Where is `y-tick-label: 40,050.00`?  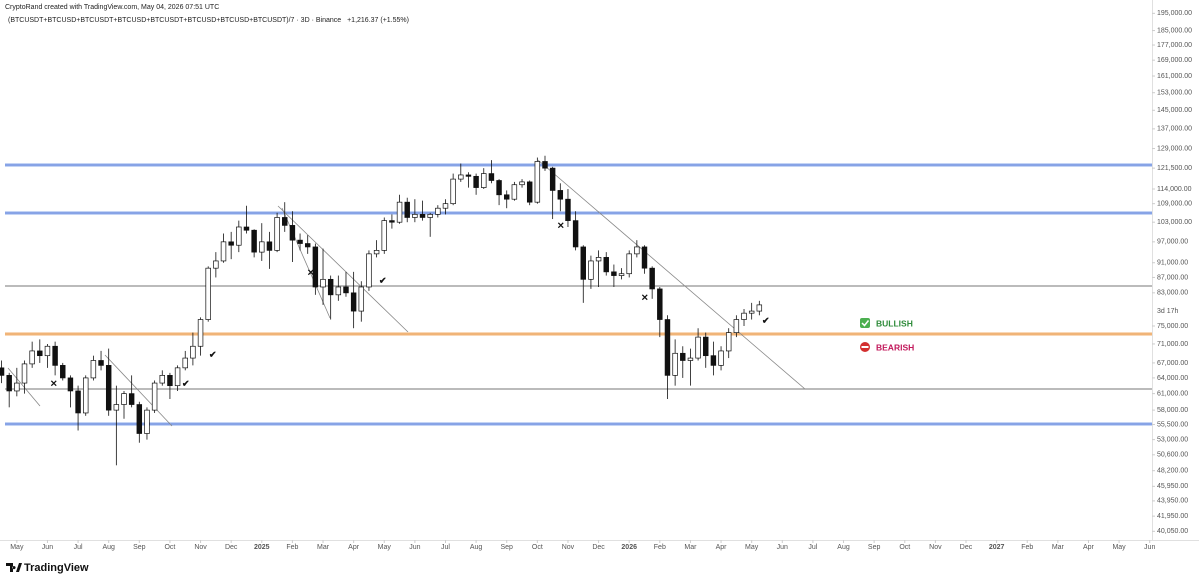 y-tick-label: 40,050.00 is located at coordinates (1172, 531).